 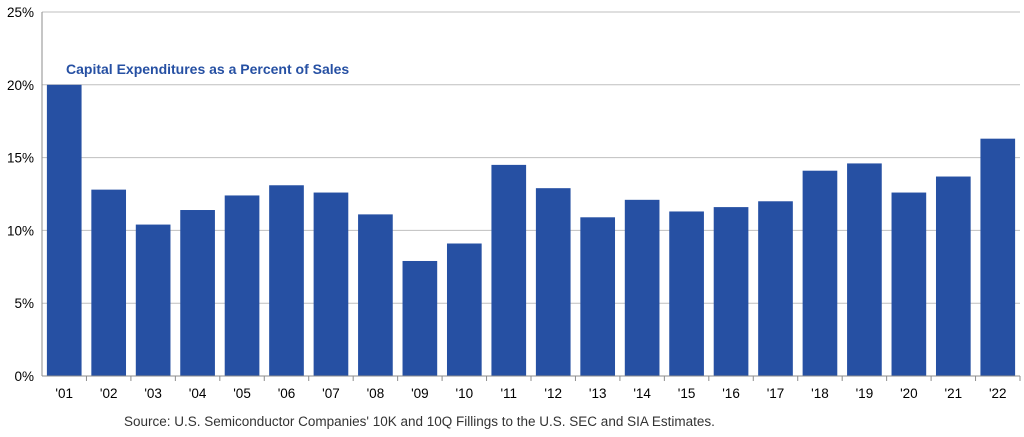 What do you see at coordinates (64, 393) in the screenshot?
I see `x-tick-label: '01` at bounding box center [64, 393].